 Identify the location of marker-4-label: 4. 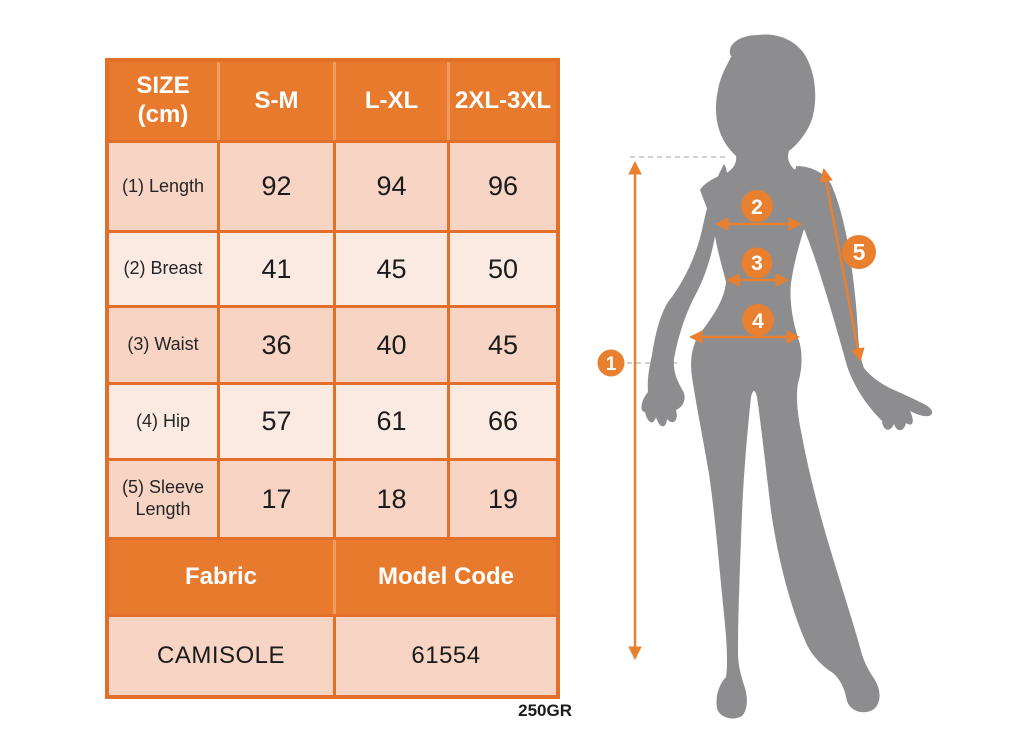
(758, 321).